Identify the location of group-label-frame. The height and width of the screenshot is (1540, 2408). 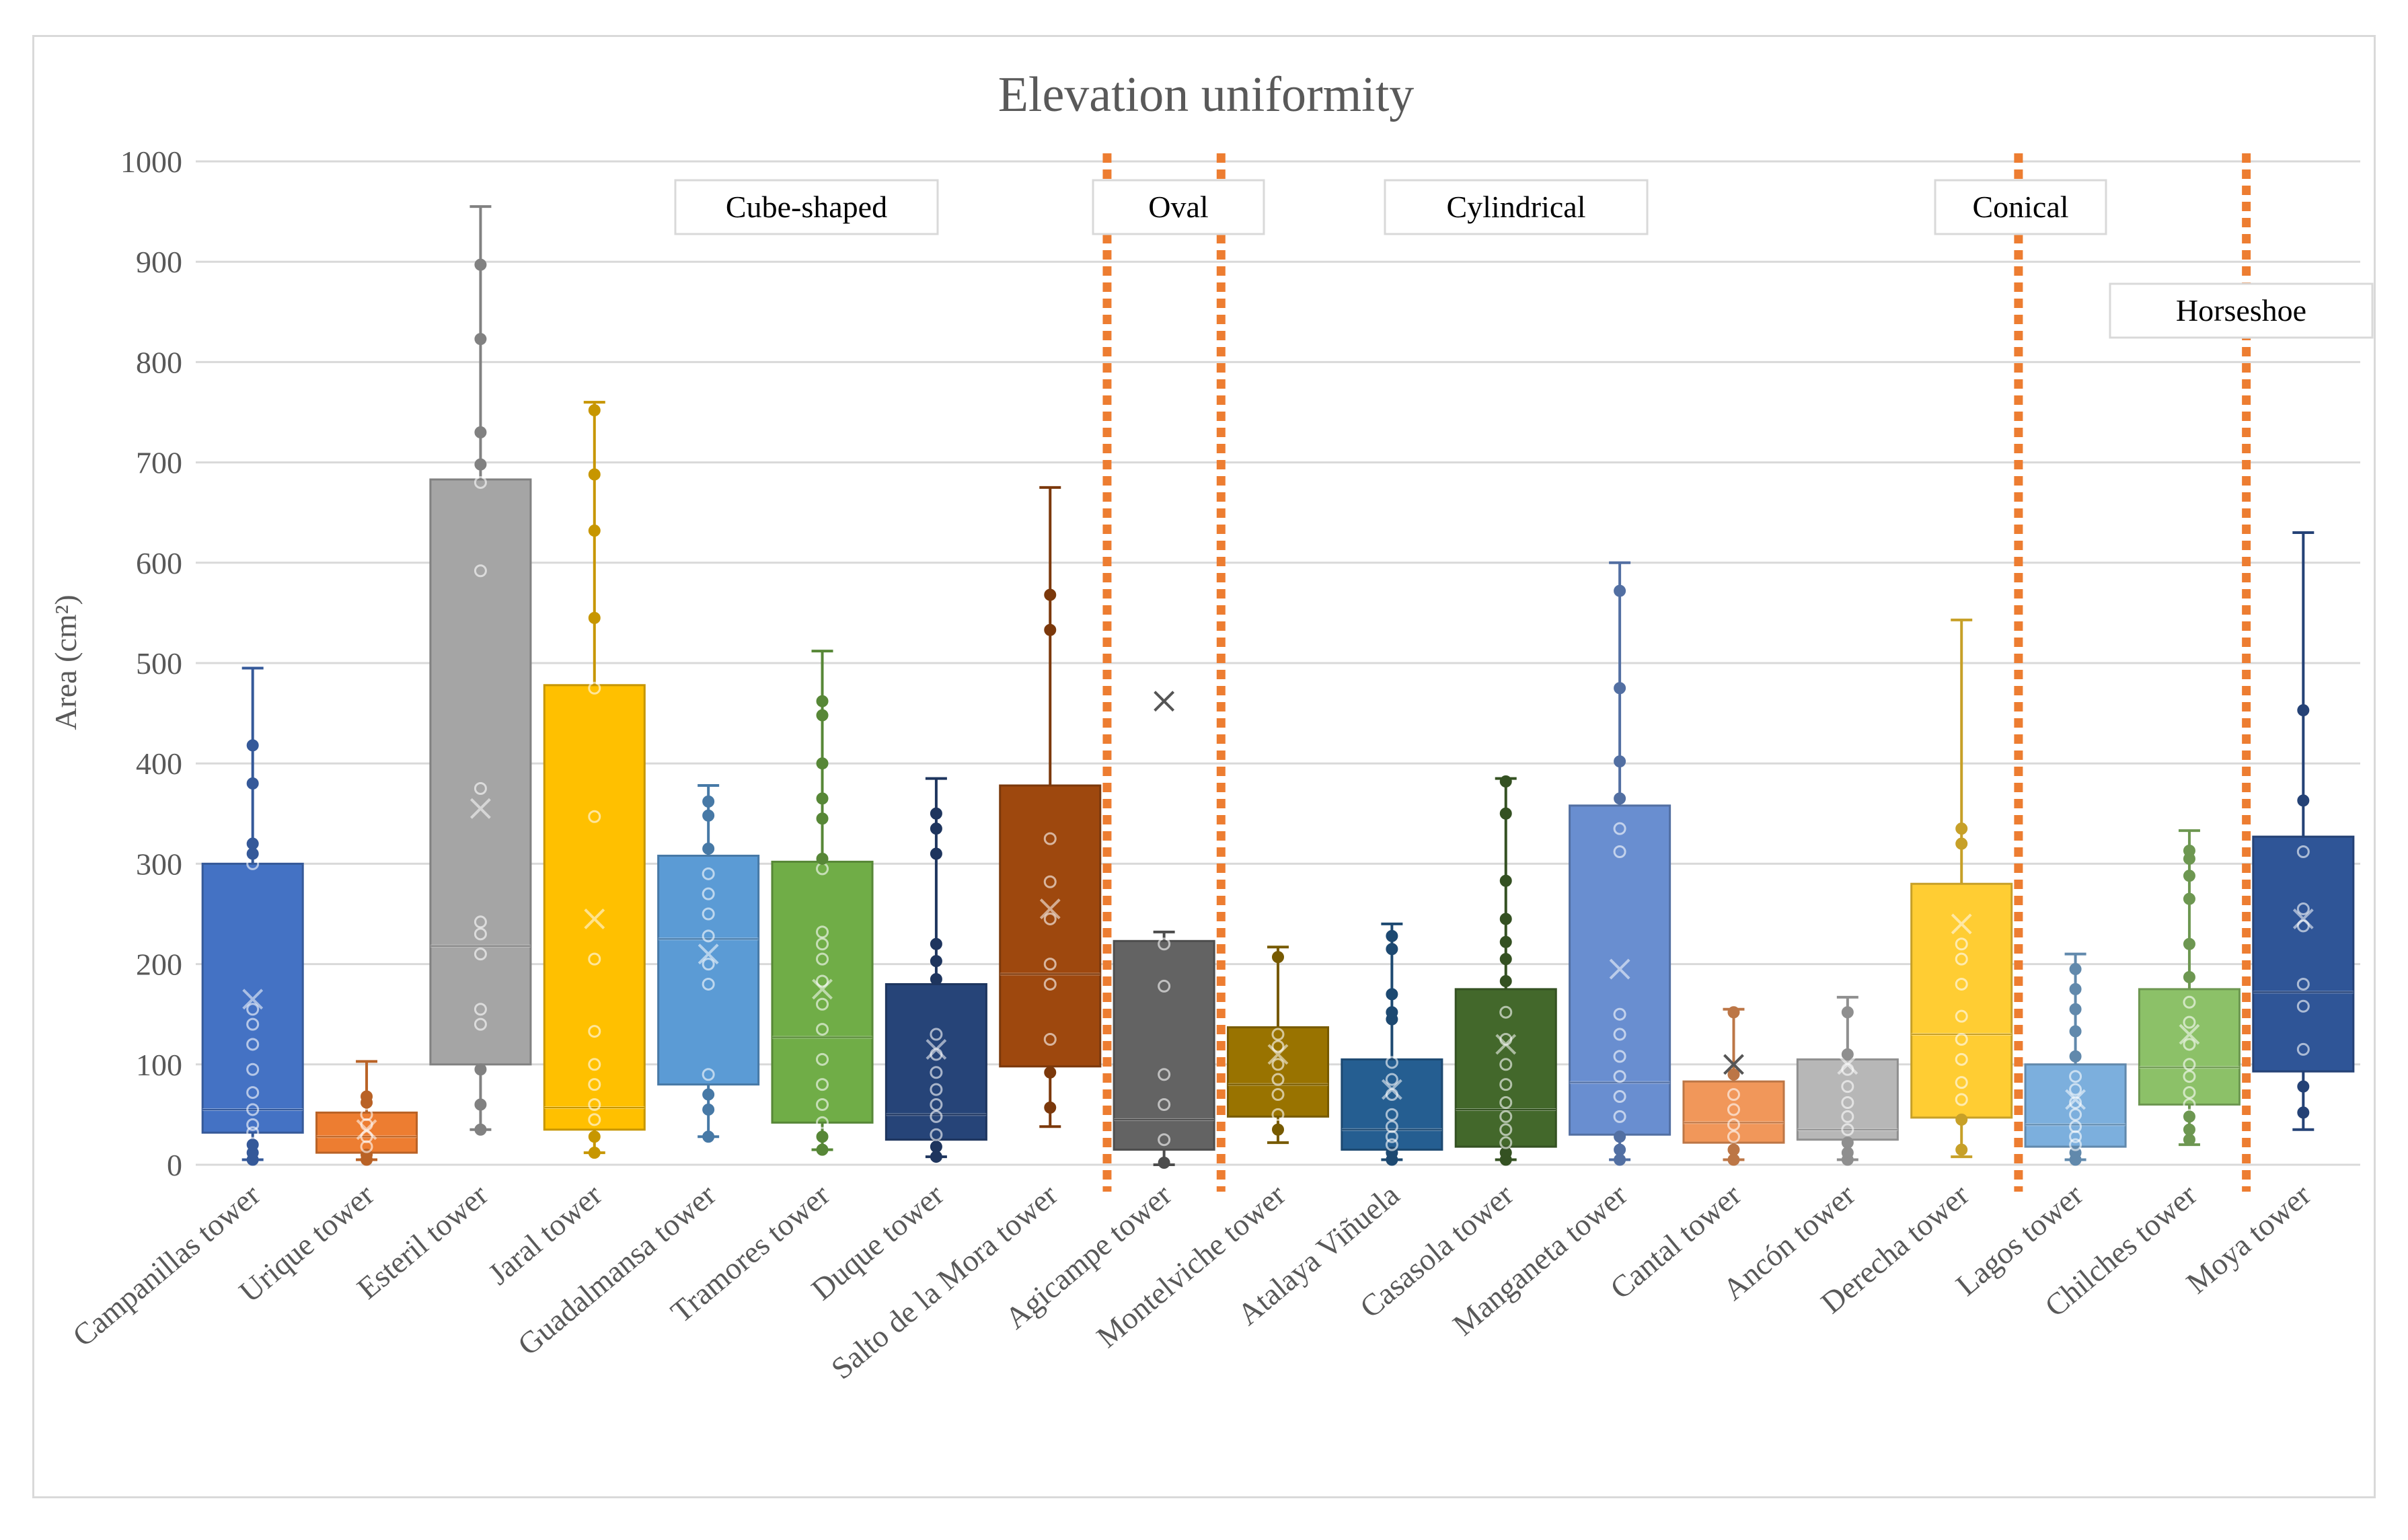
(806, 207).